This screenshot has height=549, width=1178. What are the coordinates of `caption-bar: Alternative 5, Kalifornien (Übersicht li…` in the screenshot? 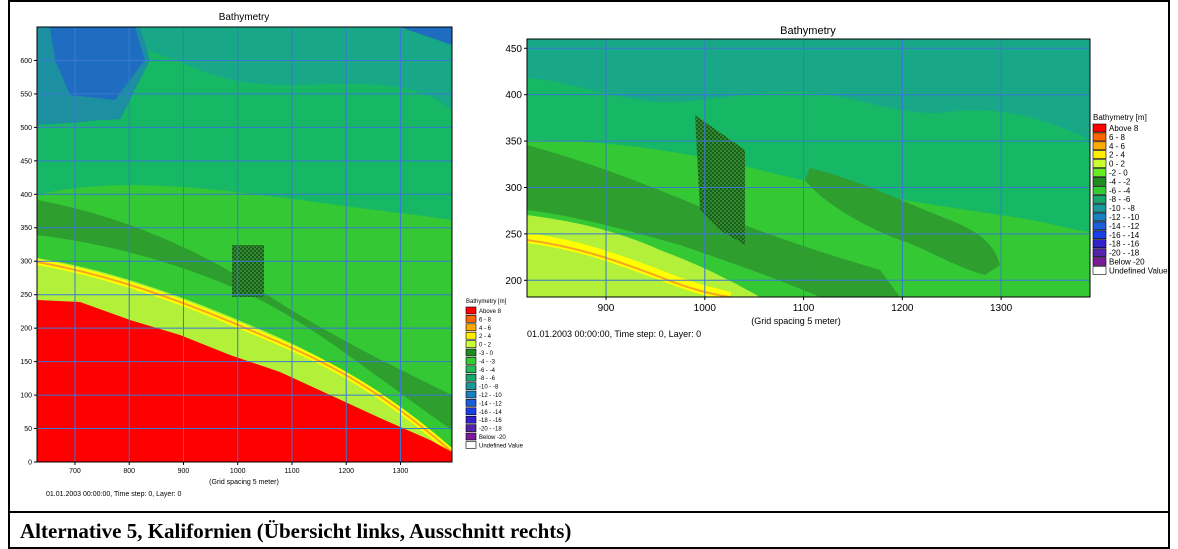 It's located at (589, 529).